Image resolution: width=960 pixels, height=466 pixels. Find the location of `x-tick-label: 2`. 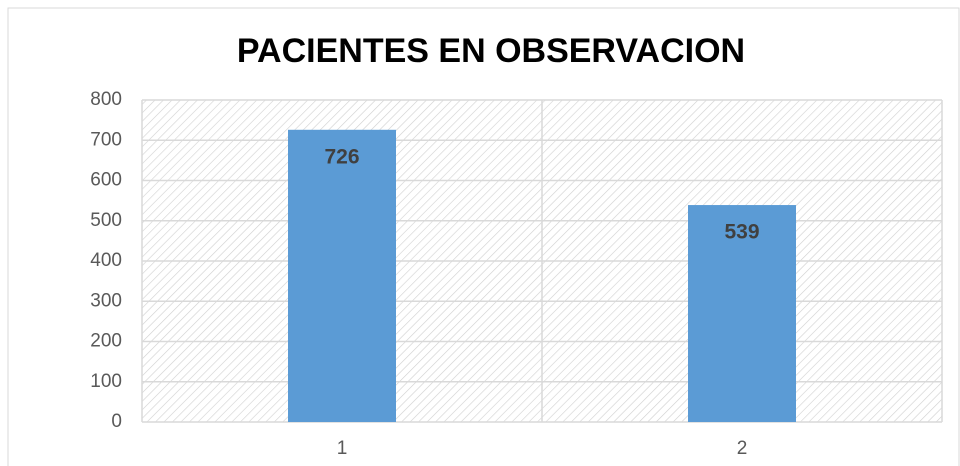

x-tick-label: 2 is located at coordinates (742, 448).